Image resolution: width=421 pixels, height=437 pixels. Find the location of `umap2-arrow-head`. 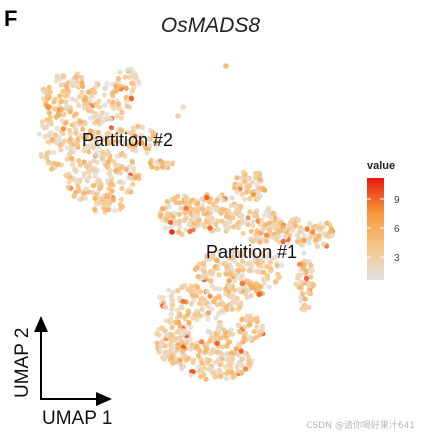

umap2-arrow-head is located at coordinates (41, 324).